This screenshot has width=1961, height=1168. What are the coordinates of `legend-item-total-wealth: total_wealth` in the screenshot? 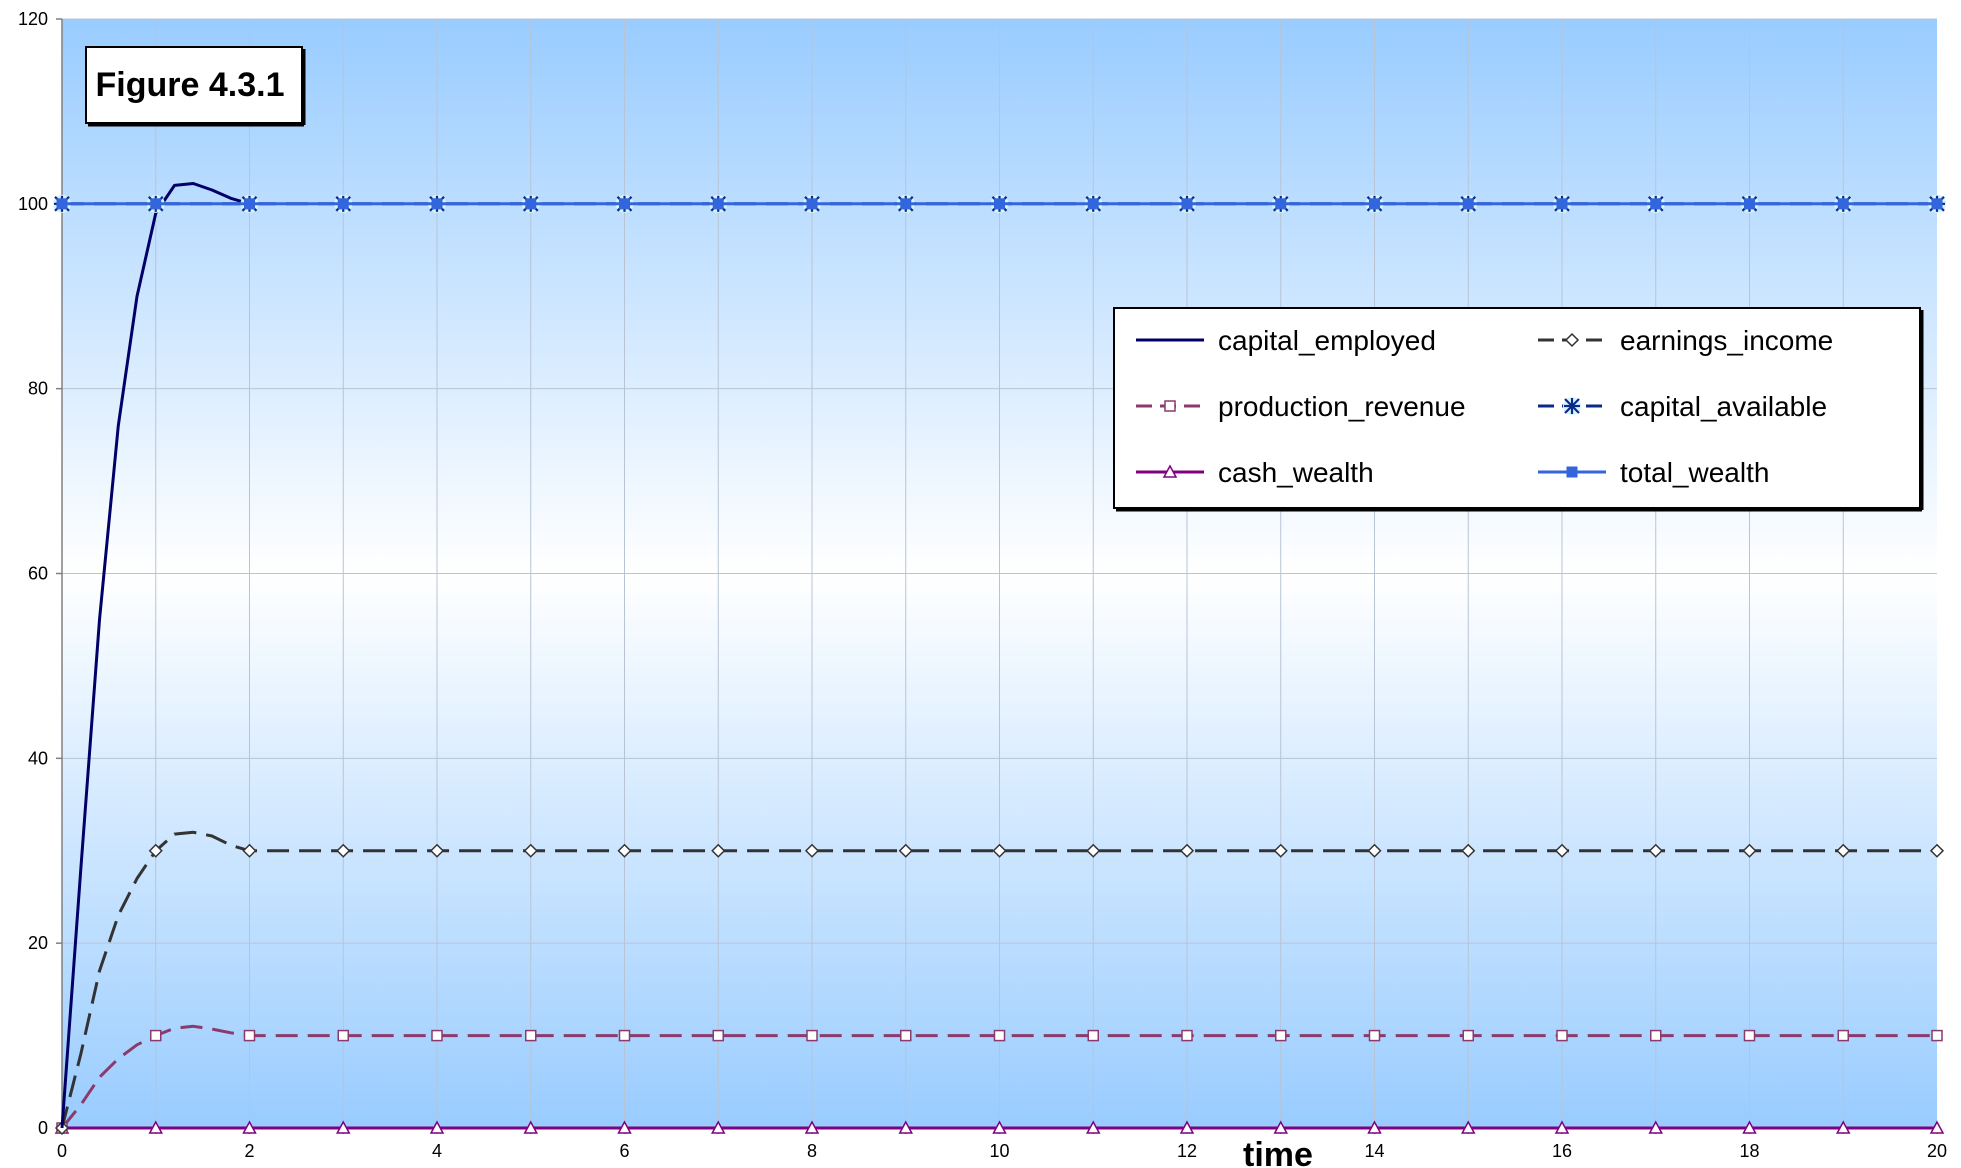 It's located at (1653, 472).